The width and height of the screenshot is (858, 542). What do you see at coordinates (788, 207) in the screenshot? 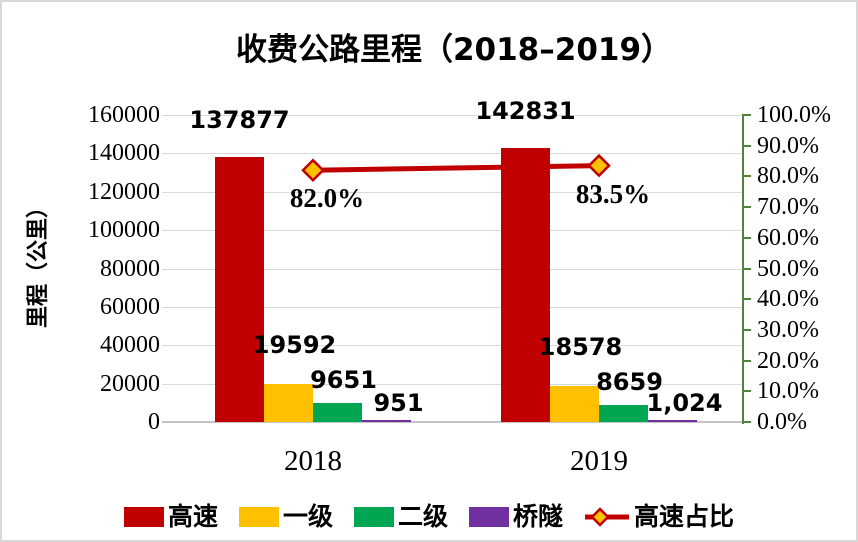
I see `pct-axis-tick-label: 70.0%` at bounding box center [788, 207].